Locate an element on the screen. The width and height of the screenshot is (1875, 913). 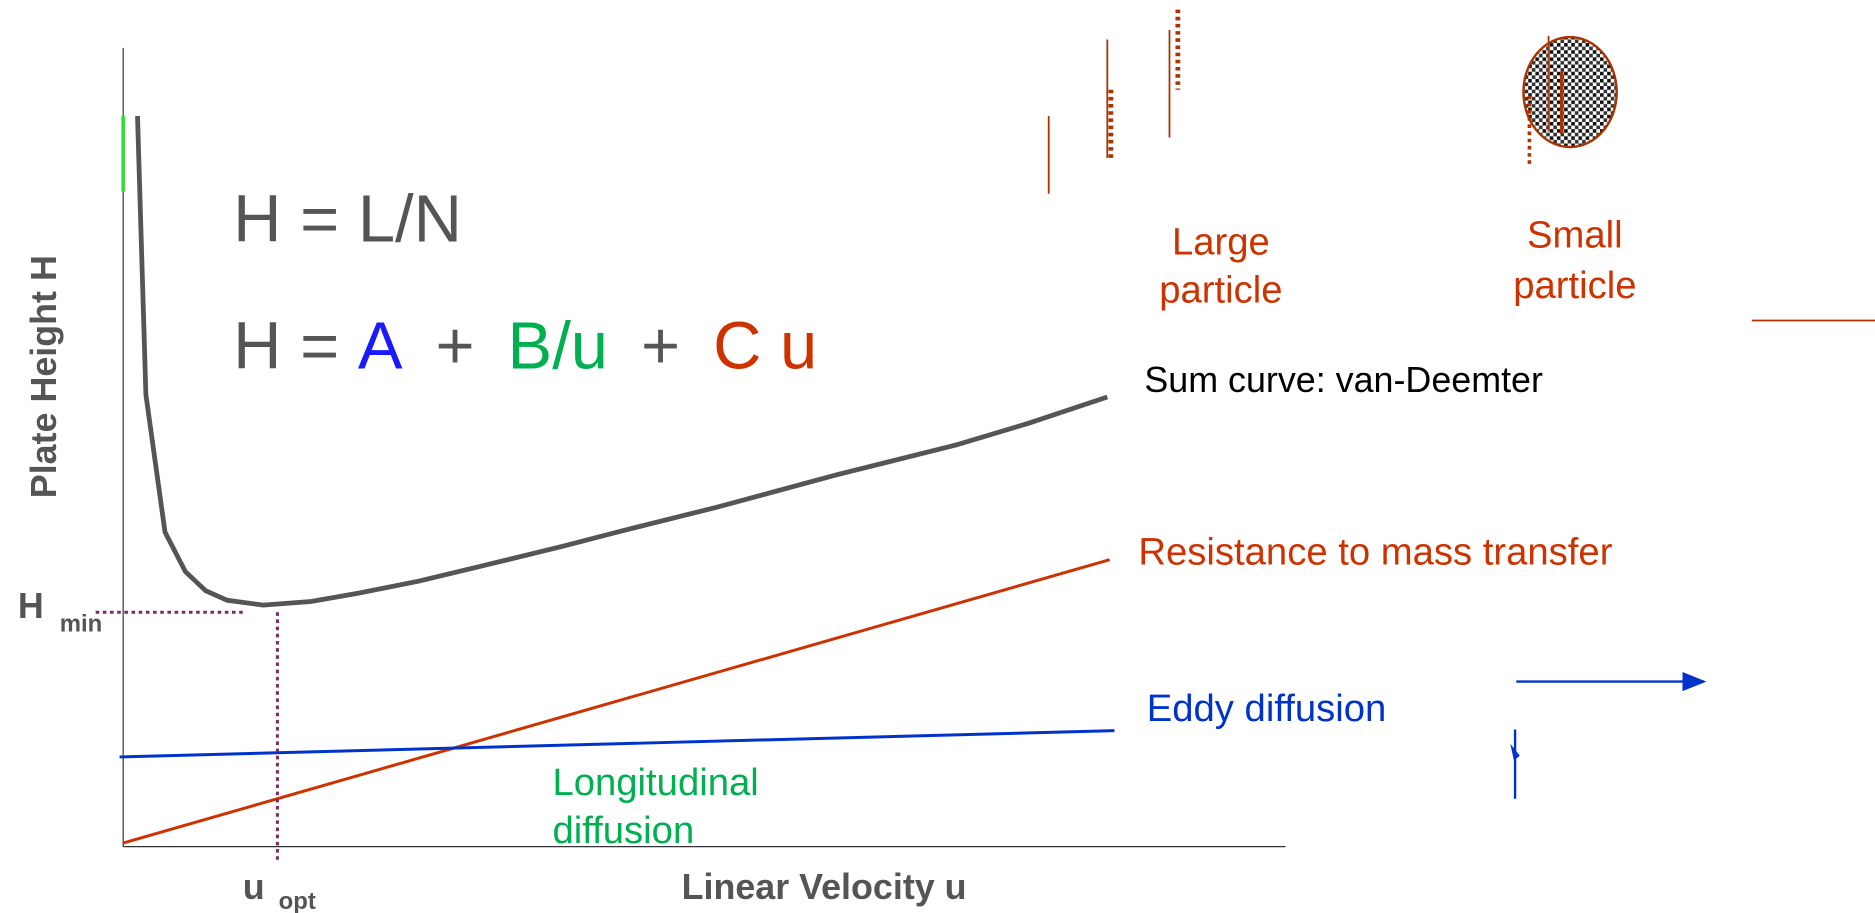
hmin-subscript: min is located at coordinates (81, 623).